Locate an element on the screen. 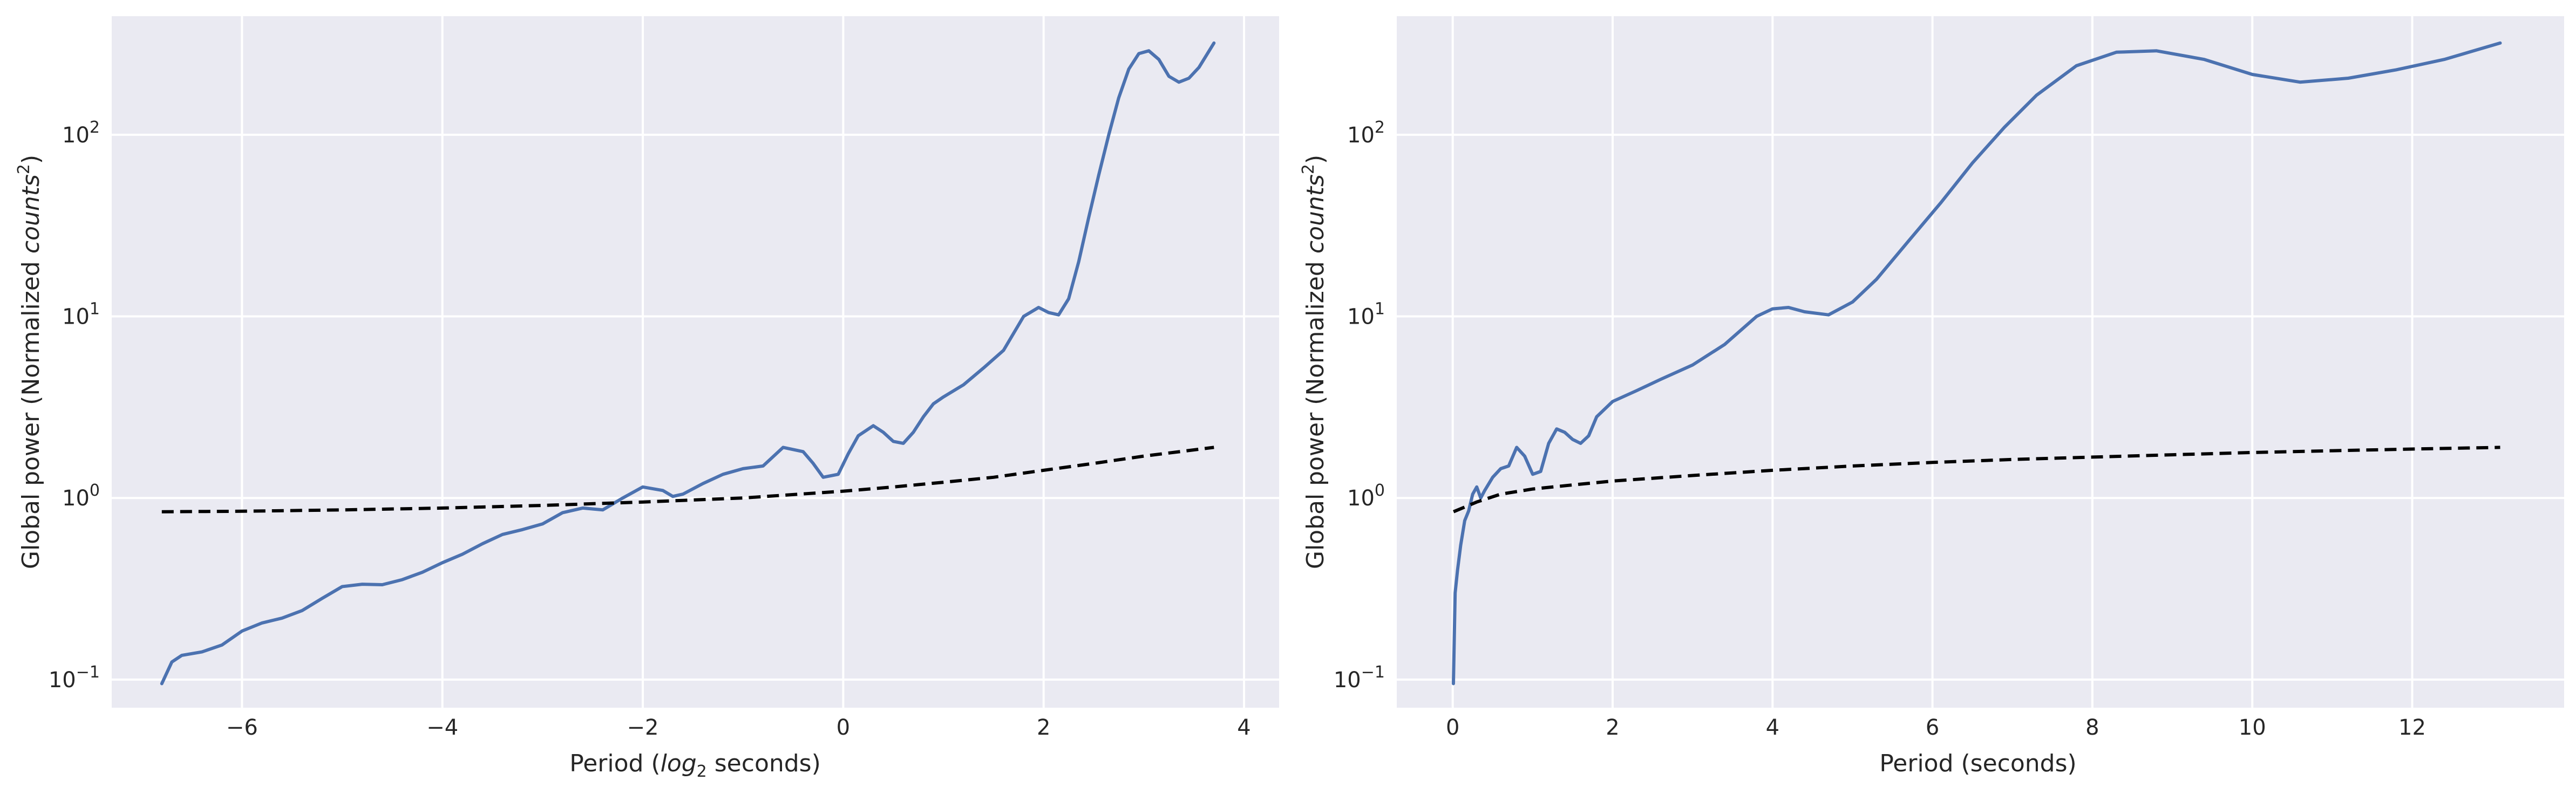 The height and width of the screenshot is (794, 2576). right-x-tick-label: 10 is located at coordinates (2252, 727).